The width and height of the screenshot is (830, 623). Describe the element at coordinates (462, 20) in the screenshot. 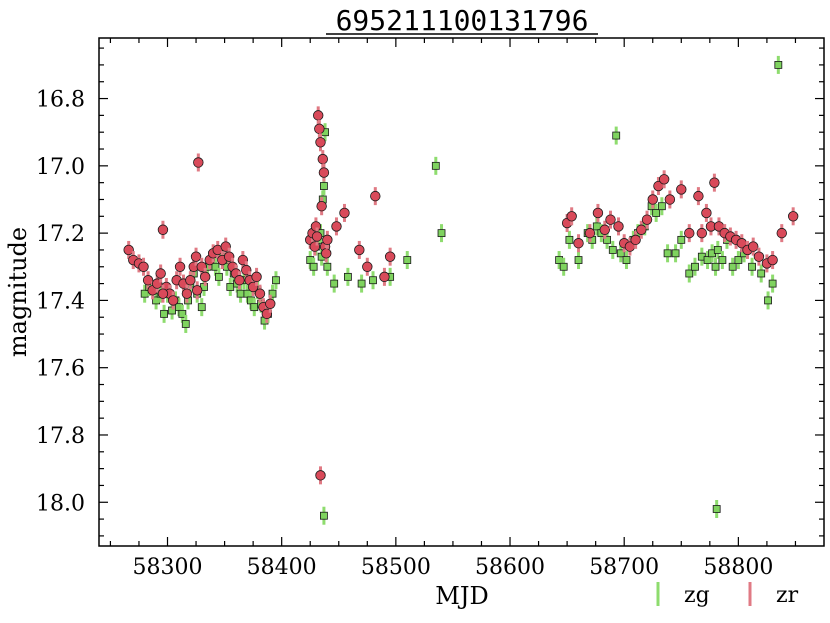

I see `chart-title: 695211100131796` at that location.